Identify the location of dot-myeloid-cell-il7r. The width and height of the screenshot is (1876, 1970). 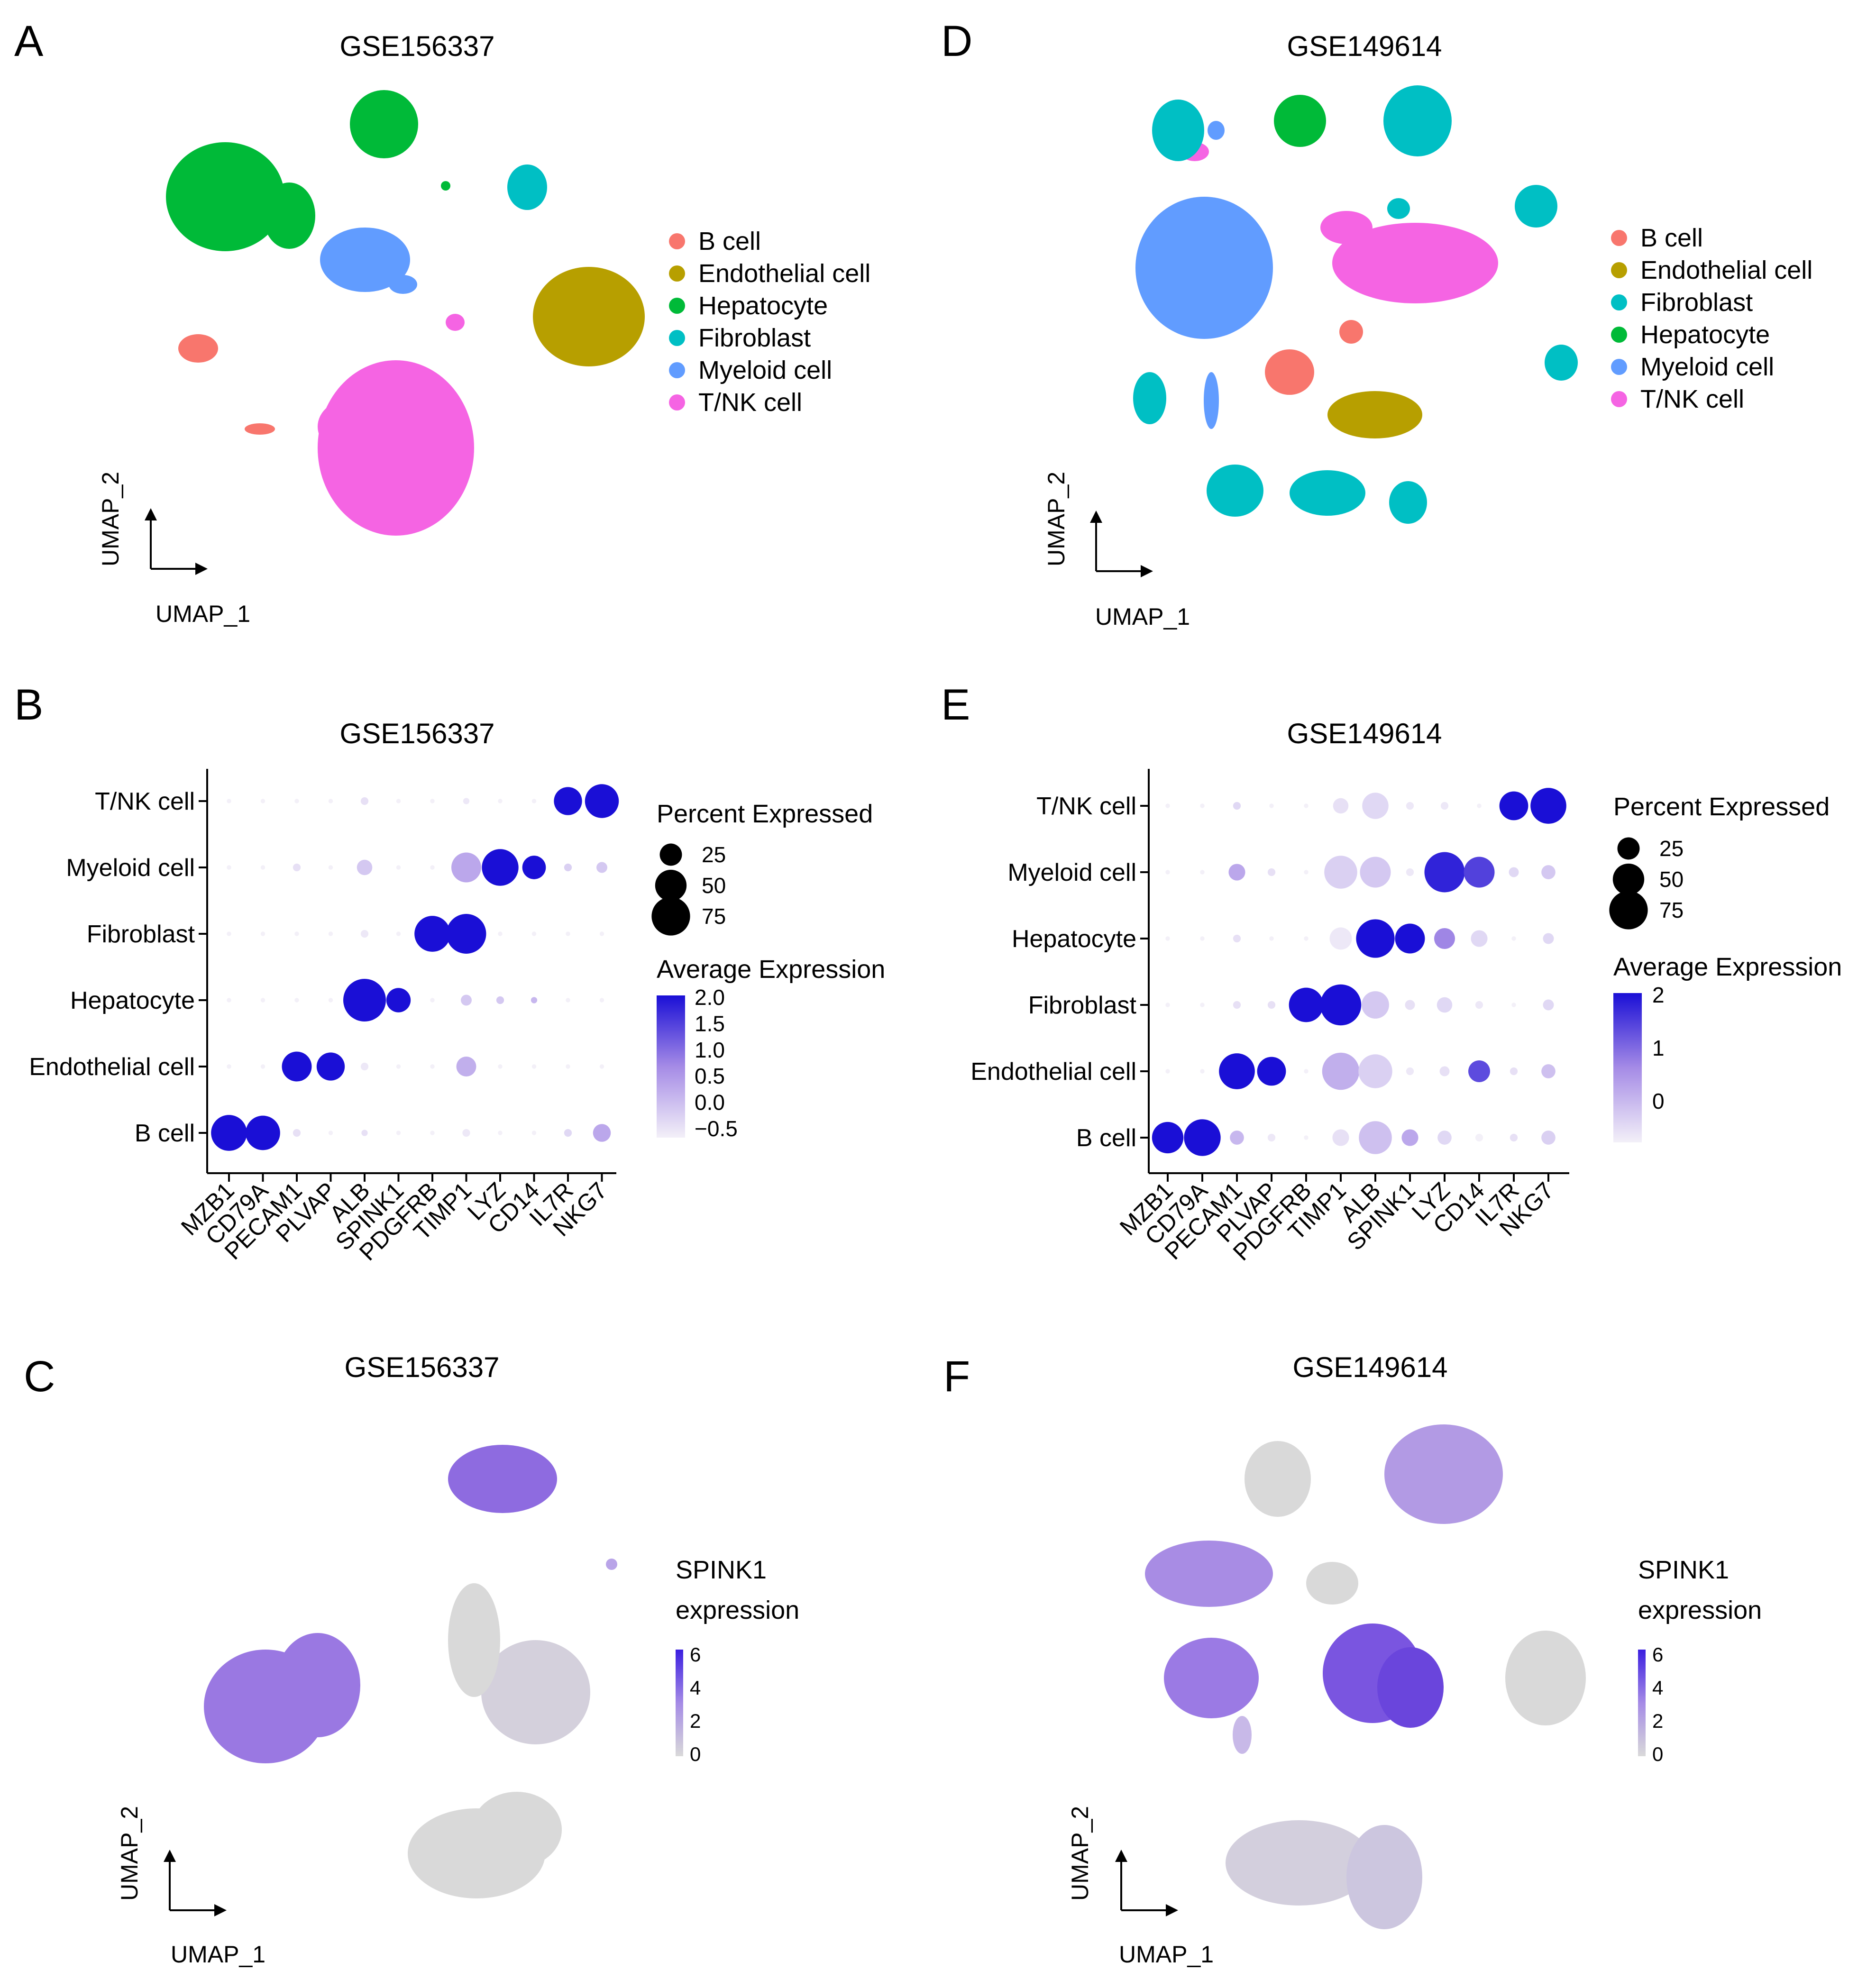
(568, 867).